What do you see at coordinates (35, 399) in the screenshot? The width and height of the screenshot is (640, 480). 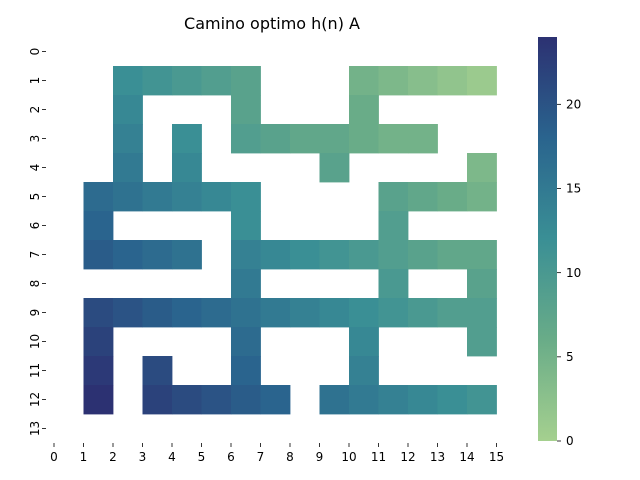 I see `y-tick-label: 12` at bounding box center [35, 399].